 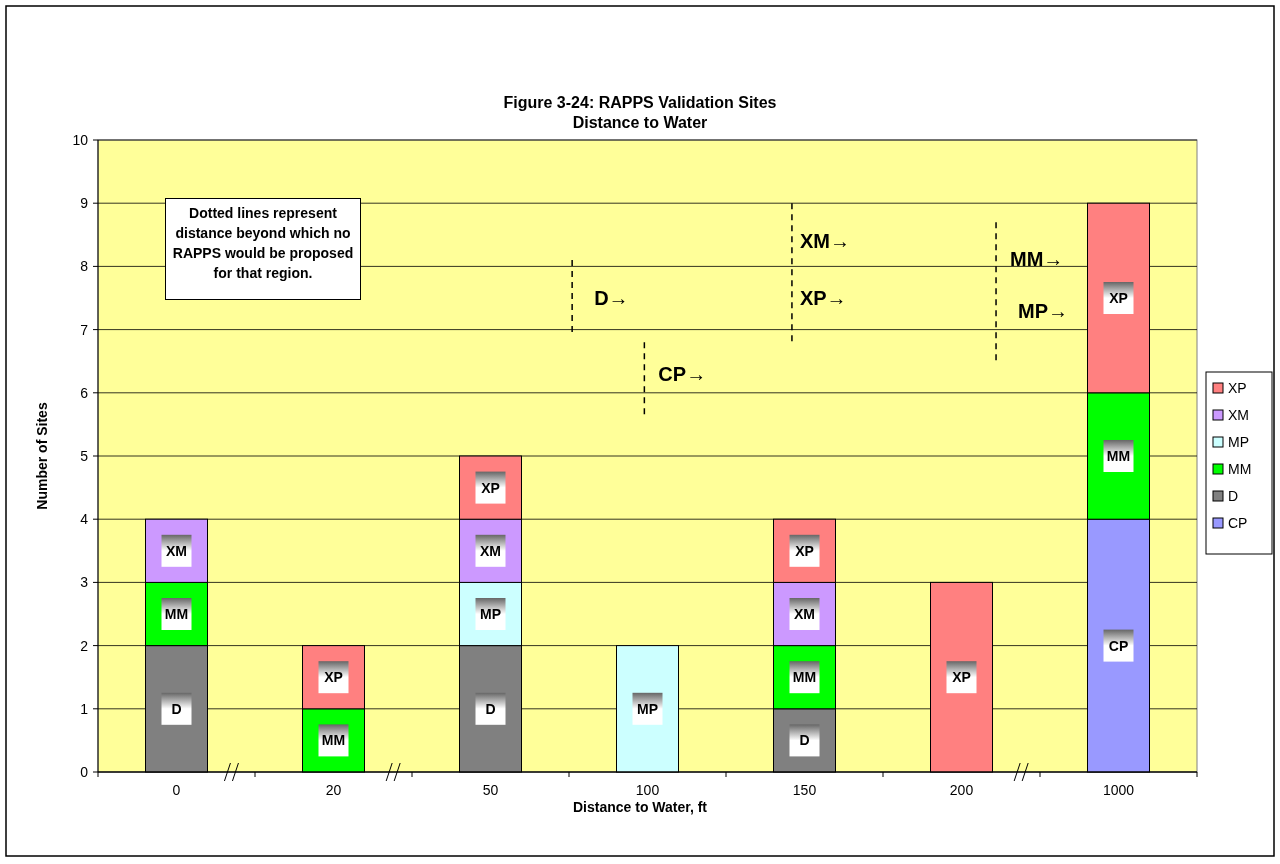 I want to click on x-tick-label: 20, so click(x=333, y=790).